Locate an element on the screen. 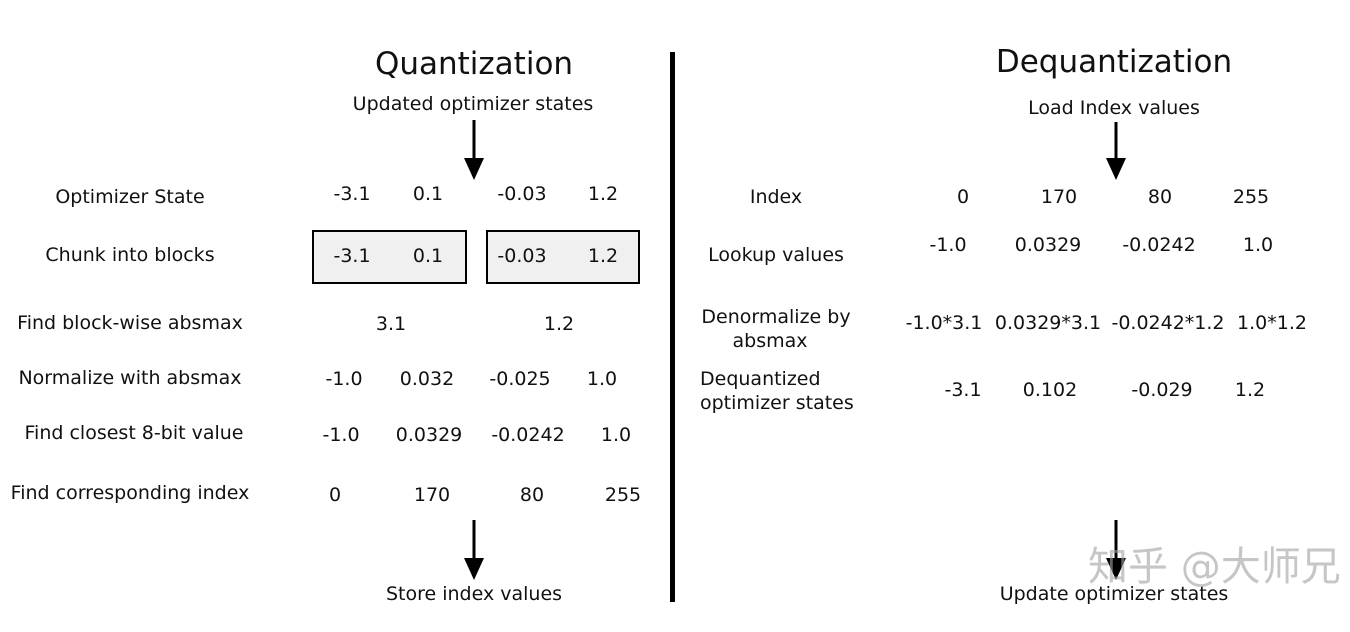 The height and width of the screenshot is (632, 1350). value-cell: 0.102 is located at coordinates (1050, 390).